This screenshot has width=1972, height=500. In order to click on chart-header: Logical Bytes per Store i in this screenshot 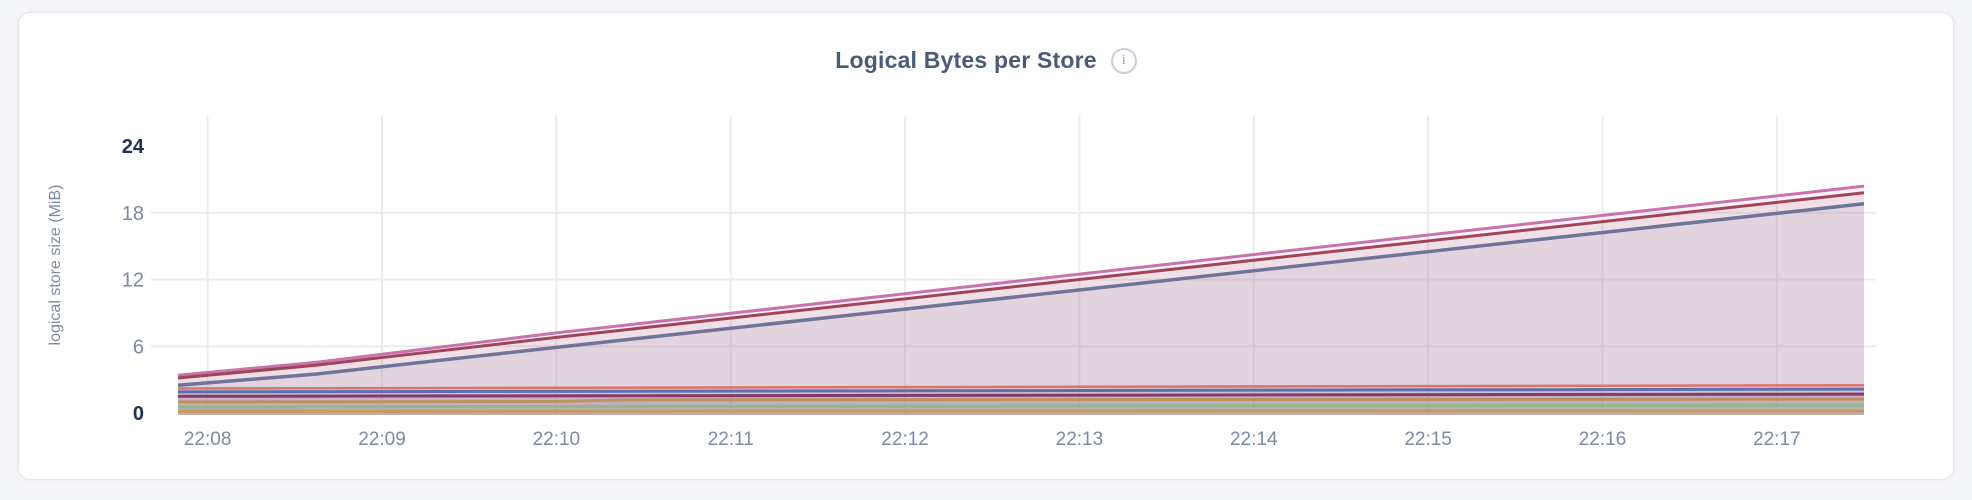, I will do `click(986, 60)`.